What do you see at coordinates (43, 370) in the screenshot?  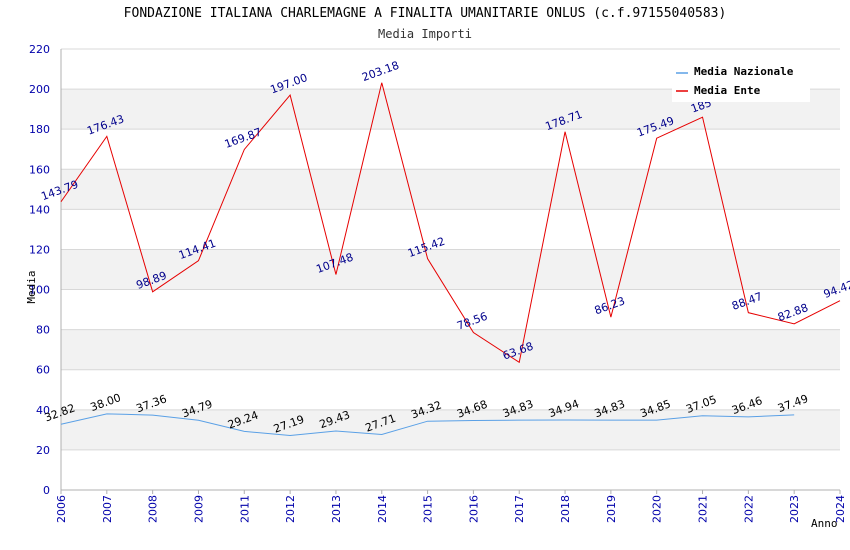 I see `y-tick-label: 60` at bounding box center [43, 370].